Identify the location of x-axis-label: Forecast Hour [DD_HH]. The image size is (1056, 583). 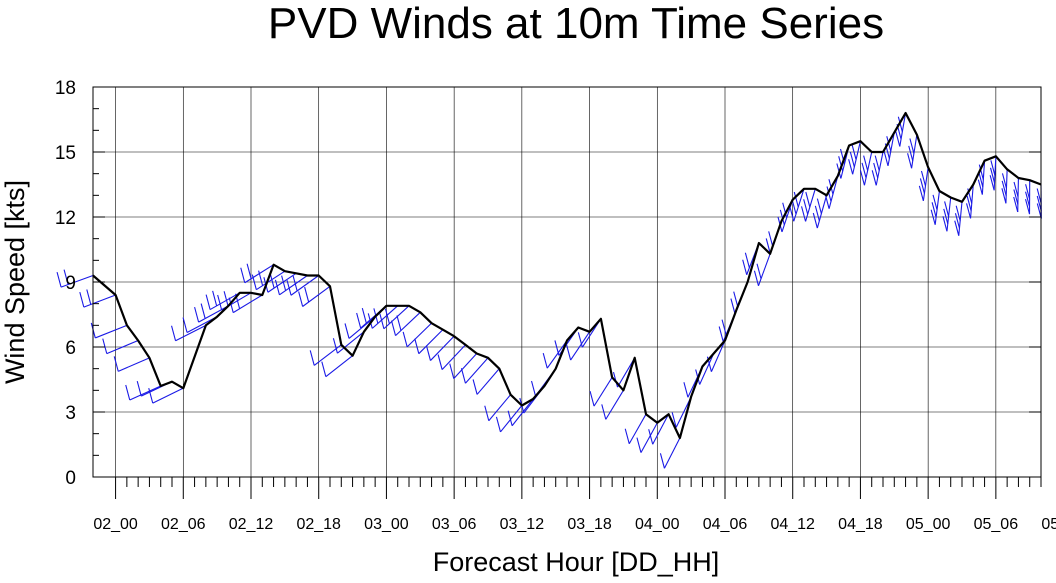
(576, 562).